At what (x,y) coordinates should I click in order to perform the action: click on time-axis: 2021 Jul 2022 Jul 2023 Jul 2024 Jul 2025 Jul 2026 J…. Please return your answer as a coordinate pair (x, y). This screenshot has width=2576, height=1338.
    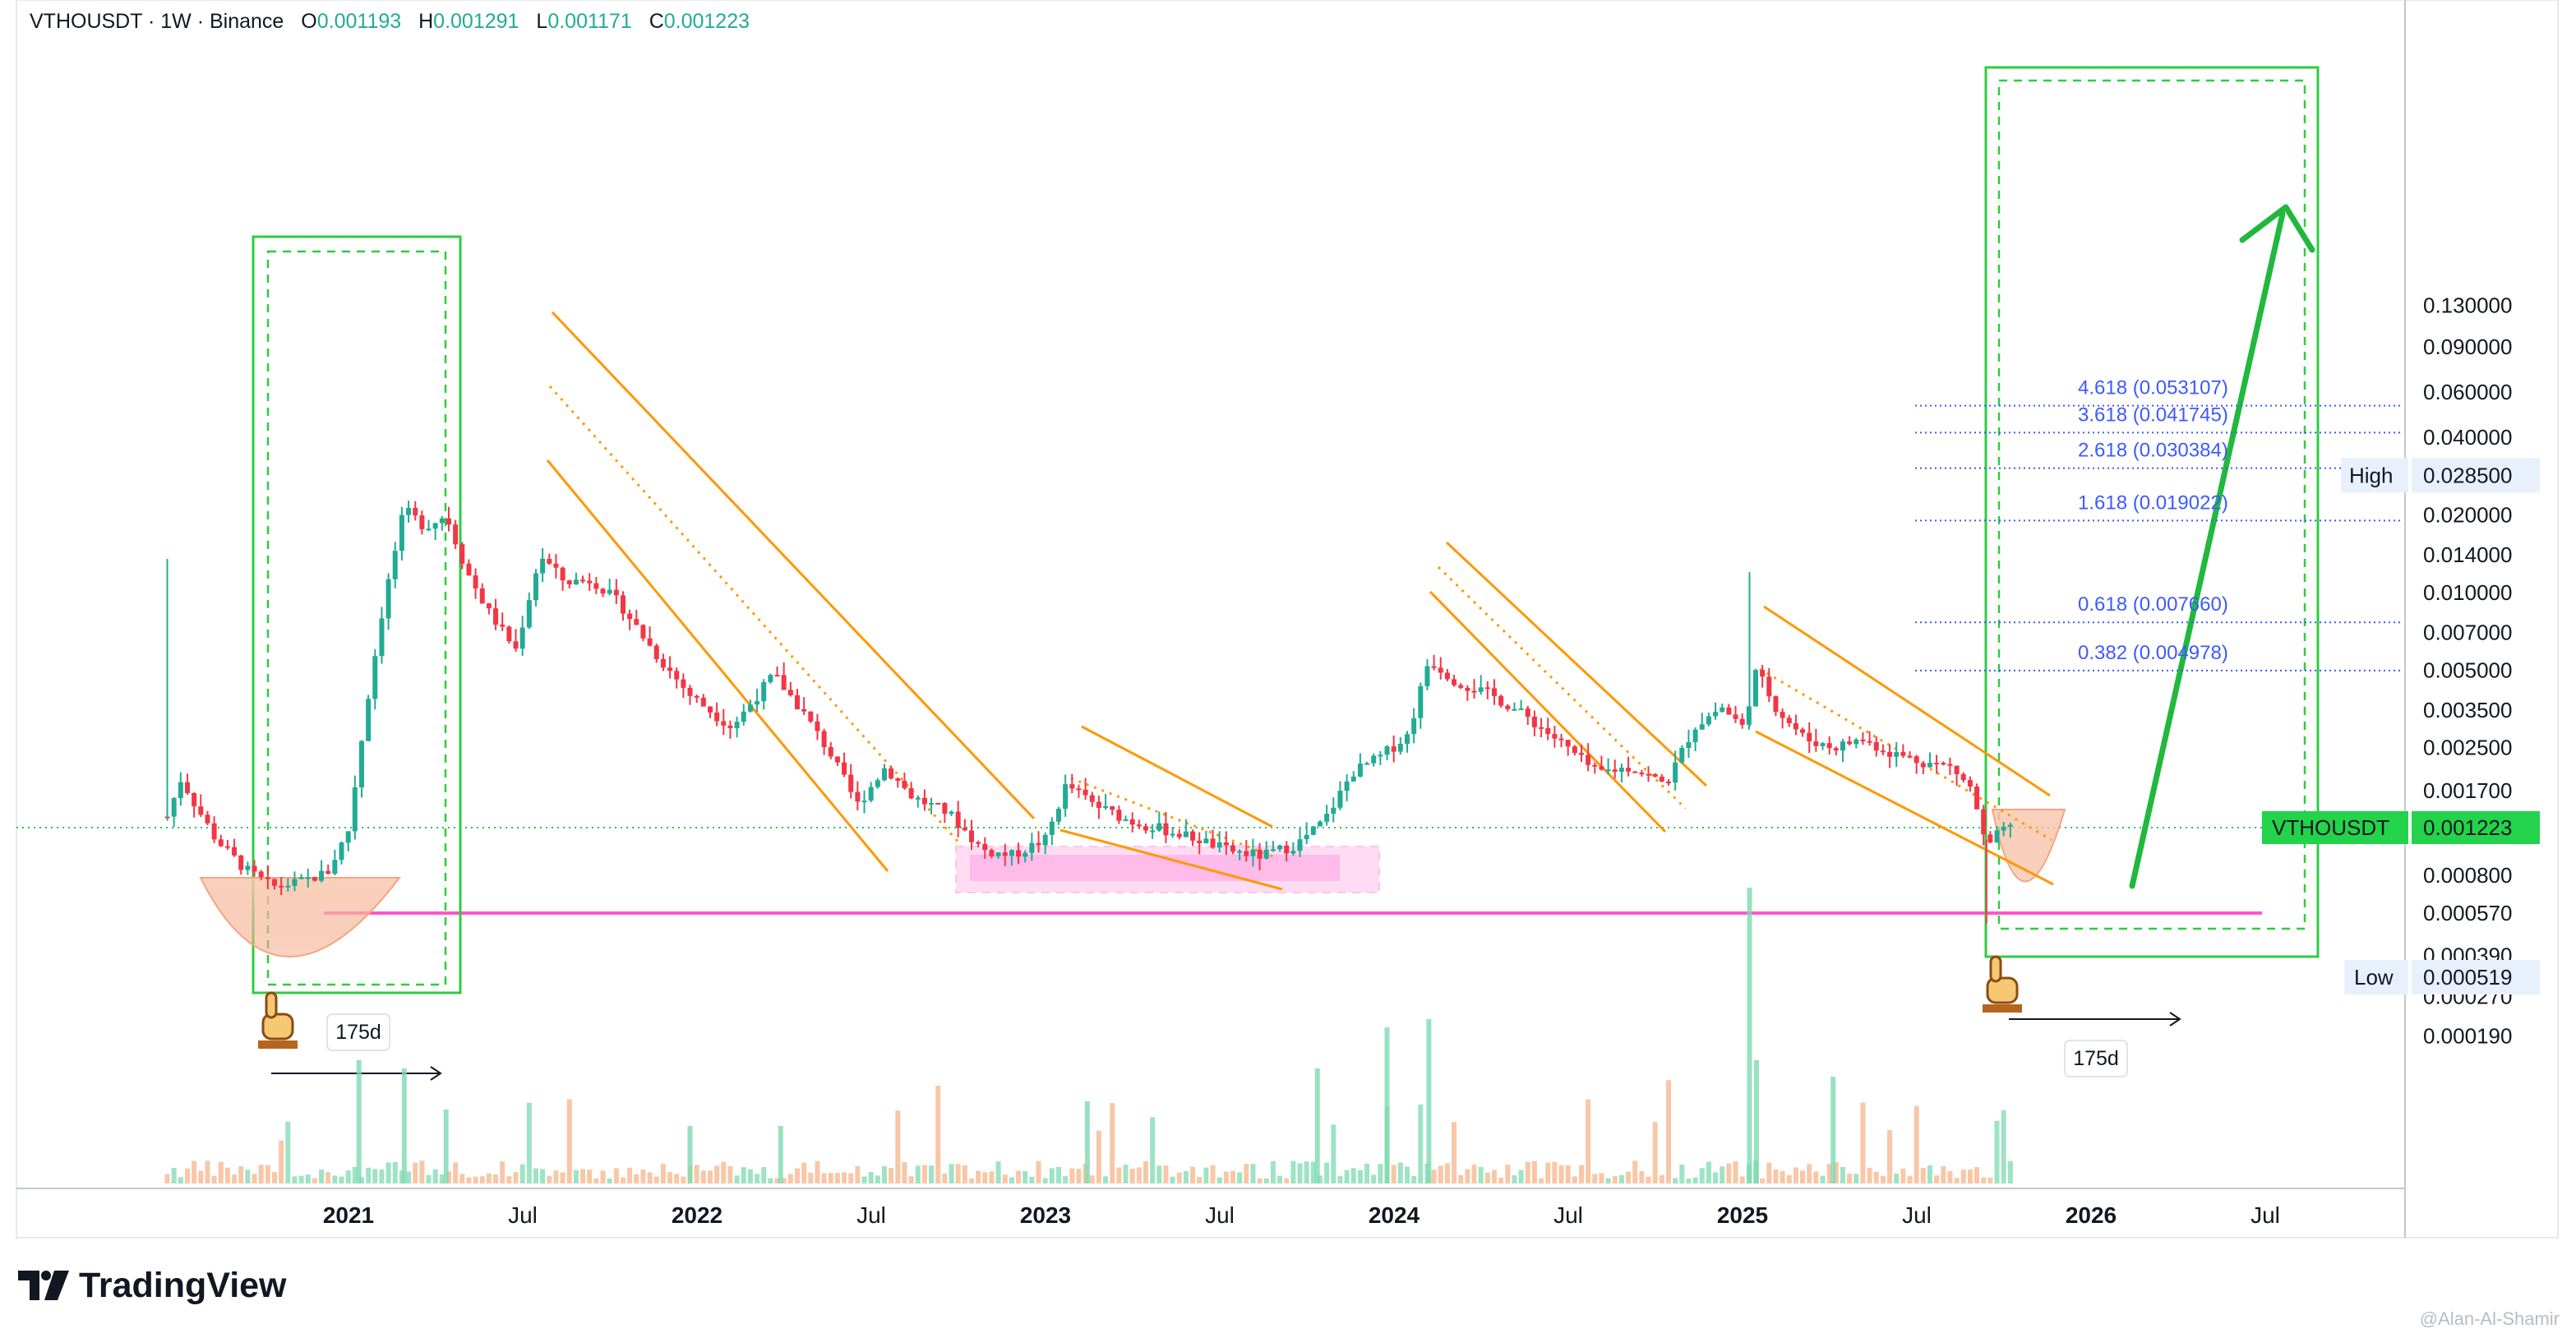
    Looking at the image, I should click on (1302, 1215).